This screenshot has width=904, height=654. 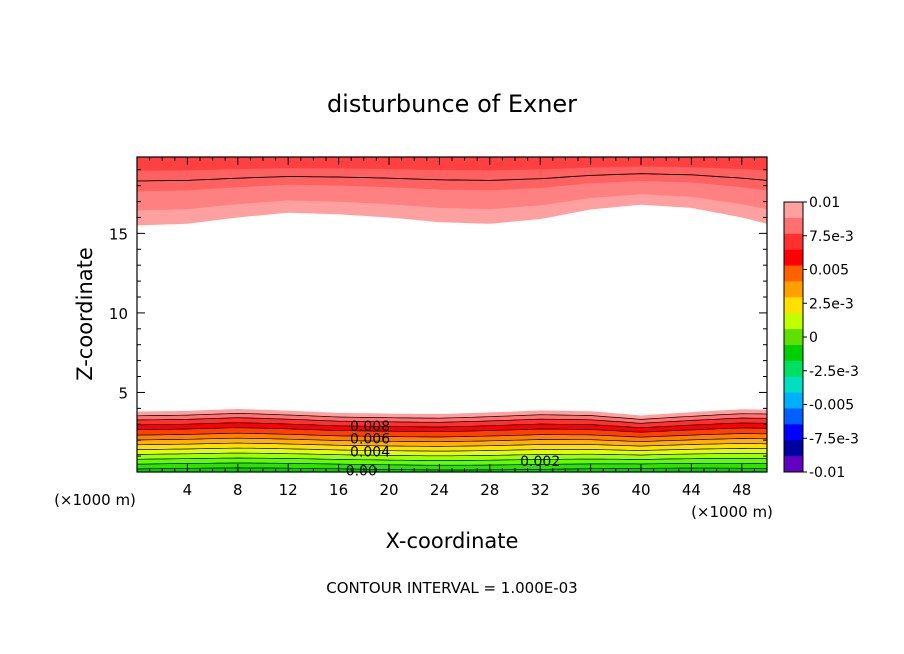 I want to click on x-tick-label: 24, so click(x=439, y=490).